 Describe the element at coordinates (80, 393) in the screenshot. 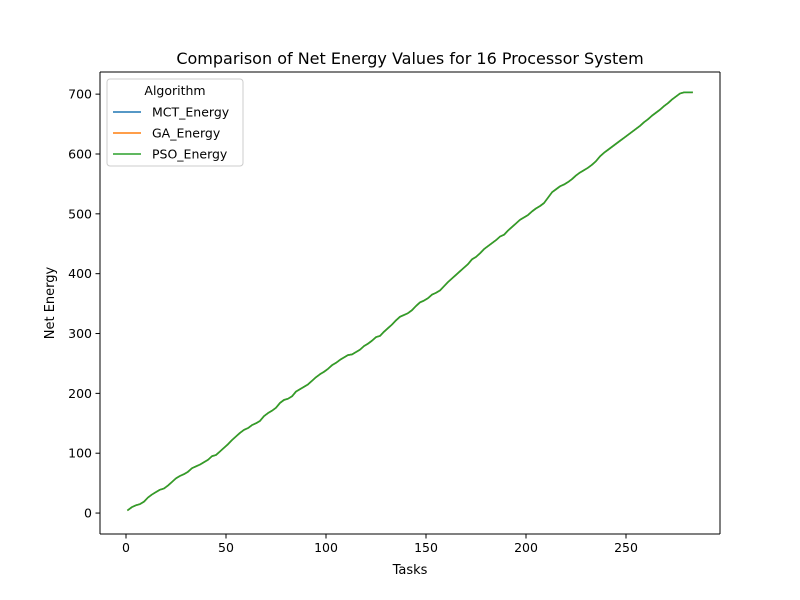

I see `y-tick-label: 200` at that location.